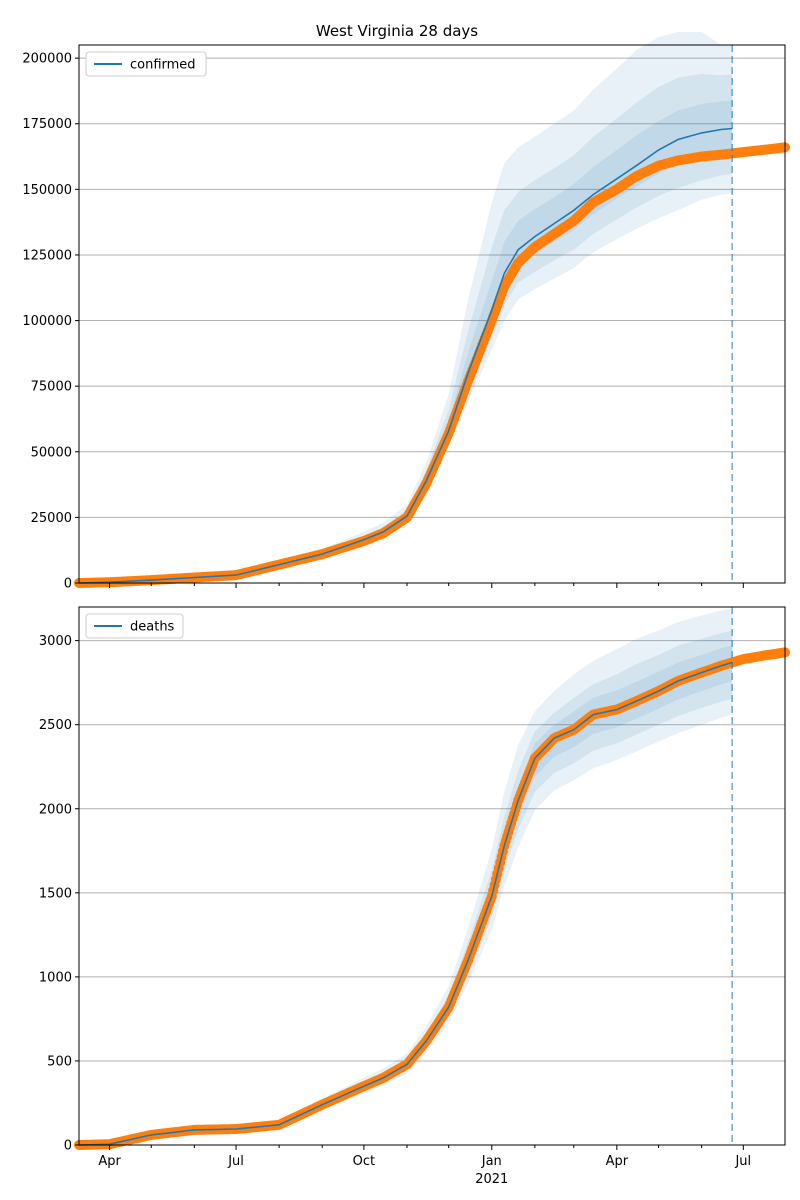  I want to click on y-tick-label: 200000, so click(47, 59).